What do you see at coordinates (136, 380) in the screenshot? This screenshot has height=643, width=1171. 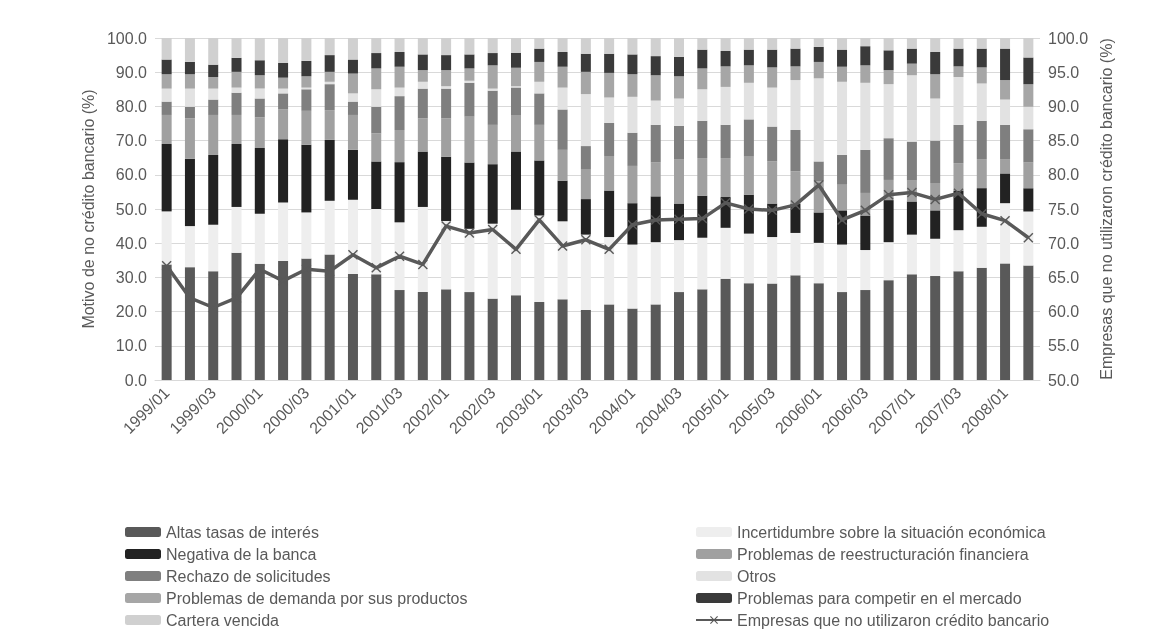 I see `y-tick-label: 0.0` at bounding box center [136, 380].